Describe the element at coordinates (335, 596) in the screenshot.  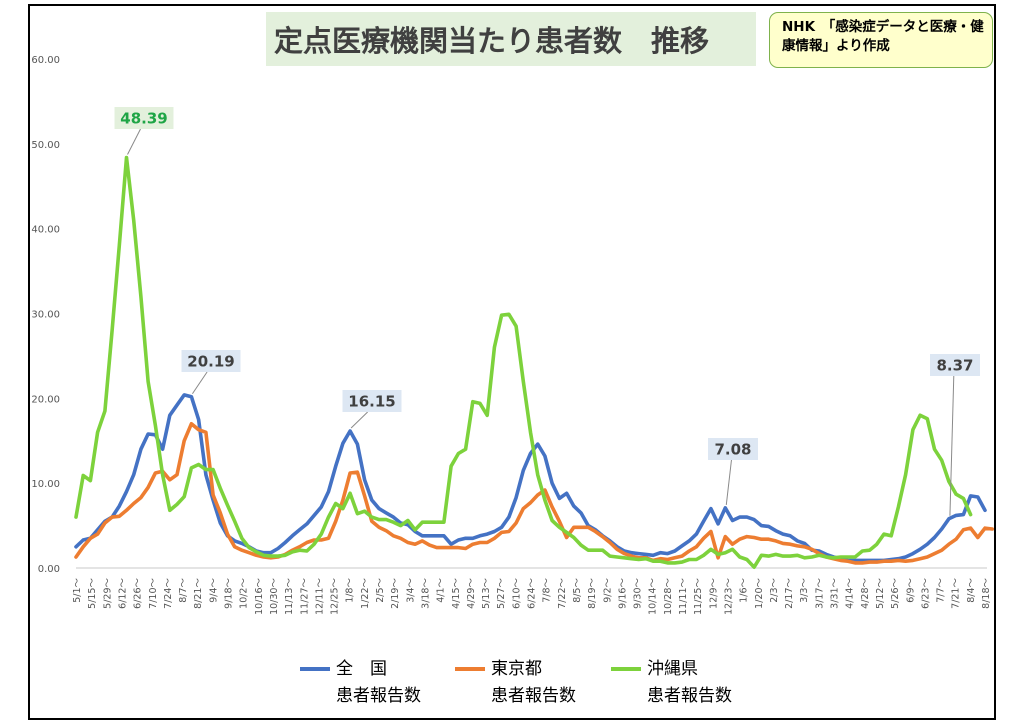
I see `x-tick-label: 12/25～` at that location.